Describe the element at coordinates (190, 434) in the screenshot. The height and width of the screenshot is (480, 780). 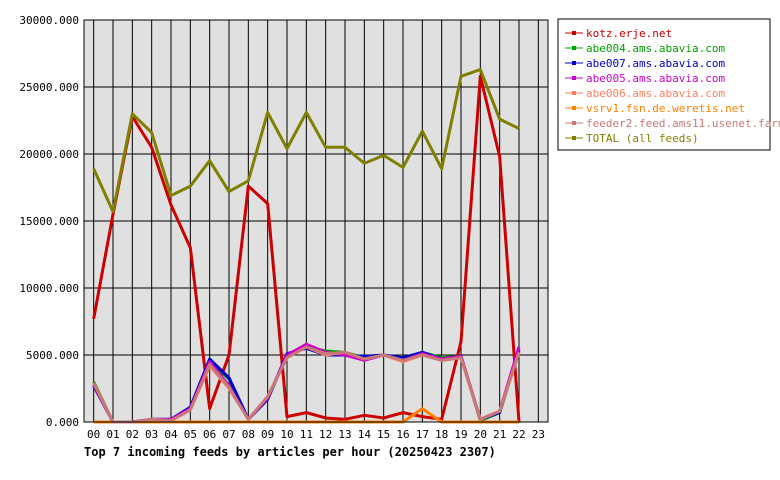
I see `x-tick-label: 05` at that location.